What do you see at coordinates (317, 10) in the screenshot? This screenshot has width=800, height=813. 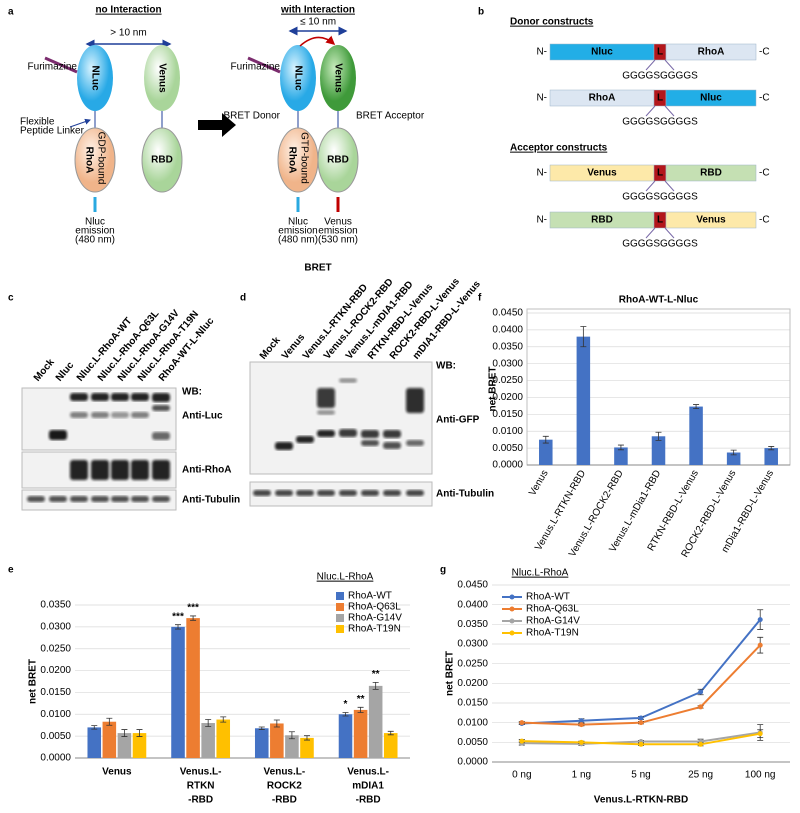 I see `diagram-title: with Interaction` at bounding box center [317, 10].